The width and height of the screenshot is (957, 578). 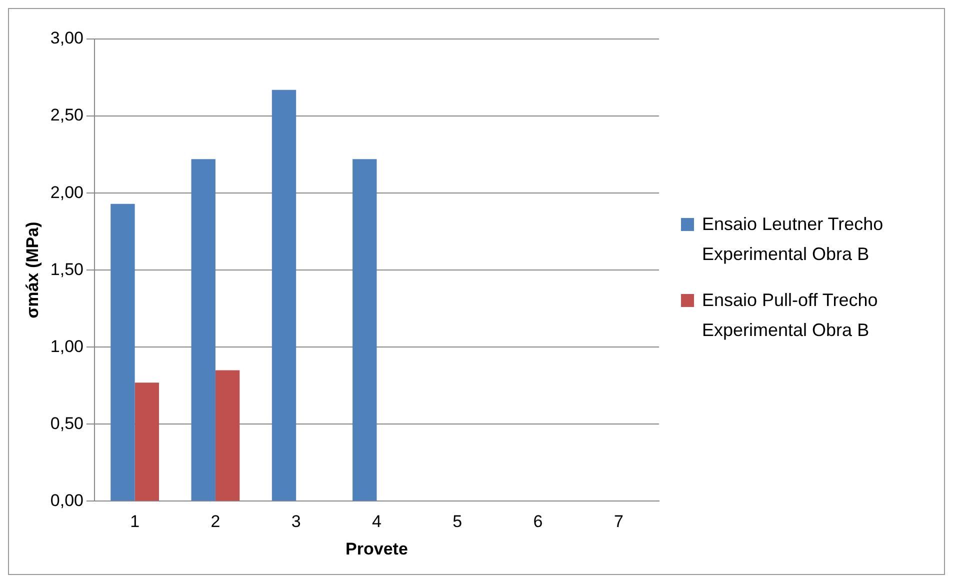 What do you see at coordinates (538, 522) in the screenshot?
I see `x-tick-label: 6` at bounding box center [538, 522].